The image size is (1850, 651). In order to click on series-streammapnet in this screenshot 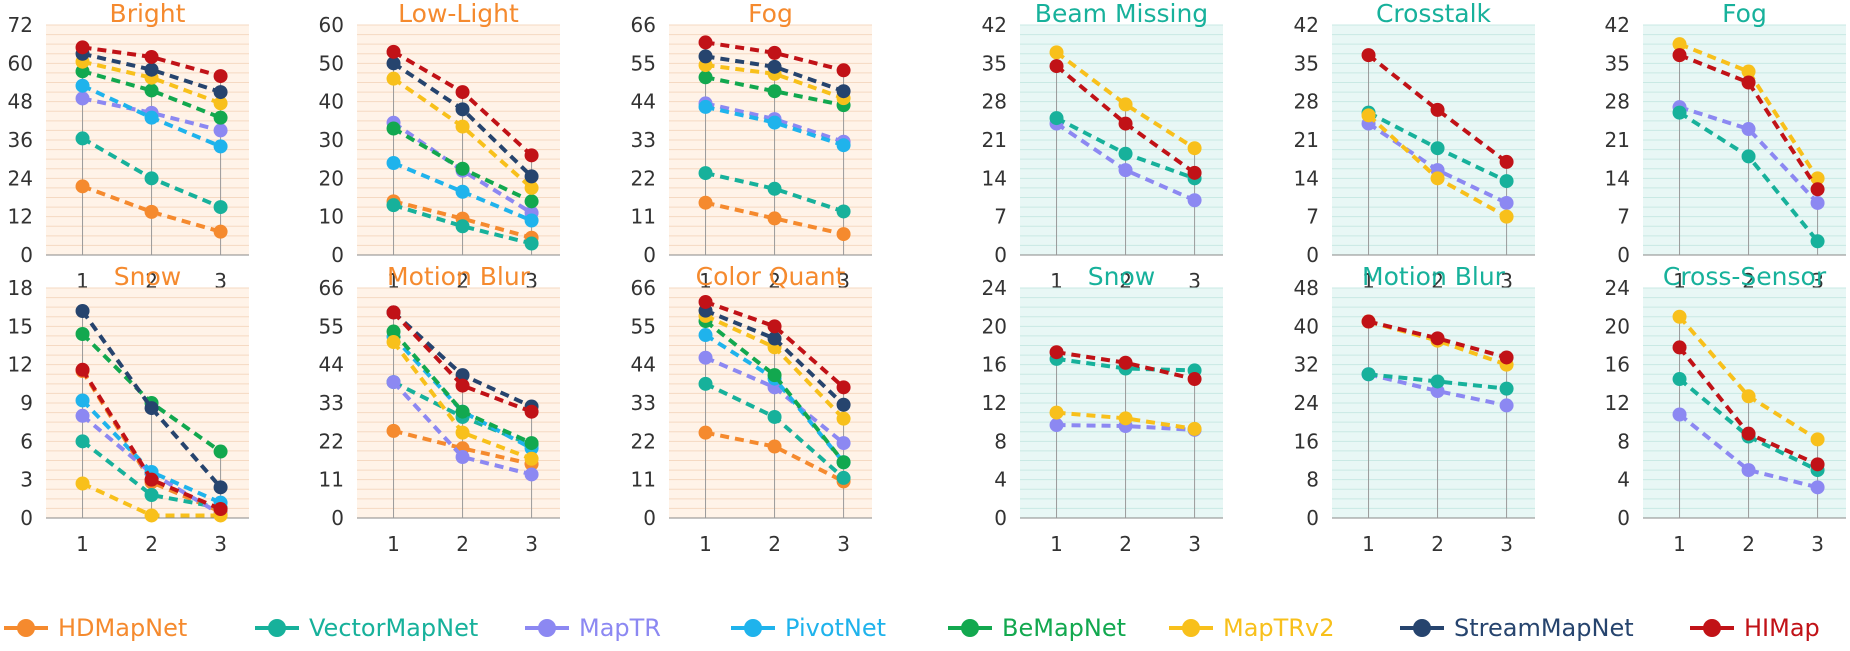, I will do `click(462, 120)`.